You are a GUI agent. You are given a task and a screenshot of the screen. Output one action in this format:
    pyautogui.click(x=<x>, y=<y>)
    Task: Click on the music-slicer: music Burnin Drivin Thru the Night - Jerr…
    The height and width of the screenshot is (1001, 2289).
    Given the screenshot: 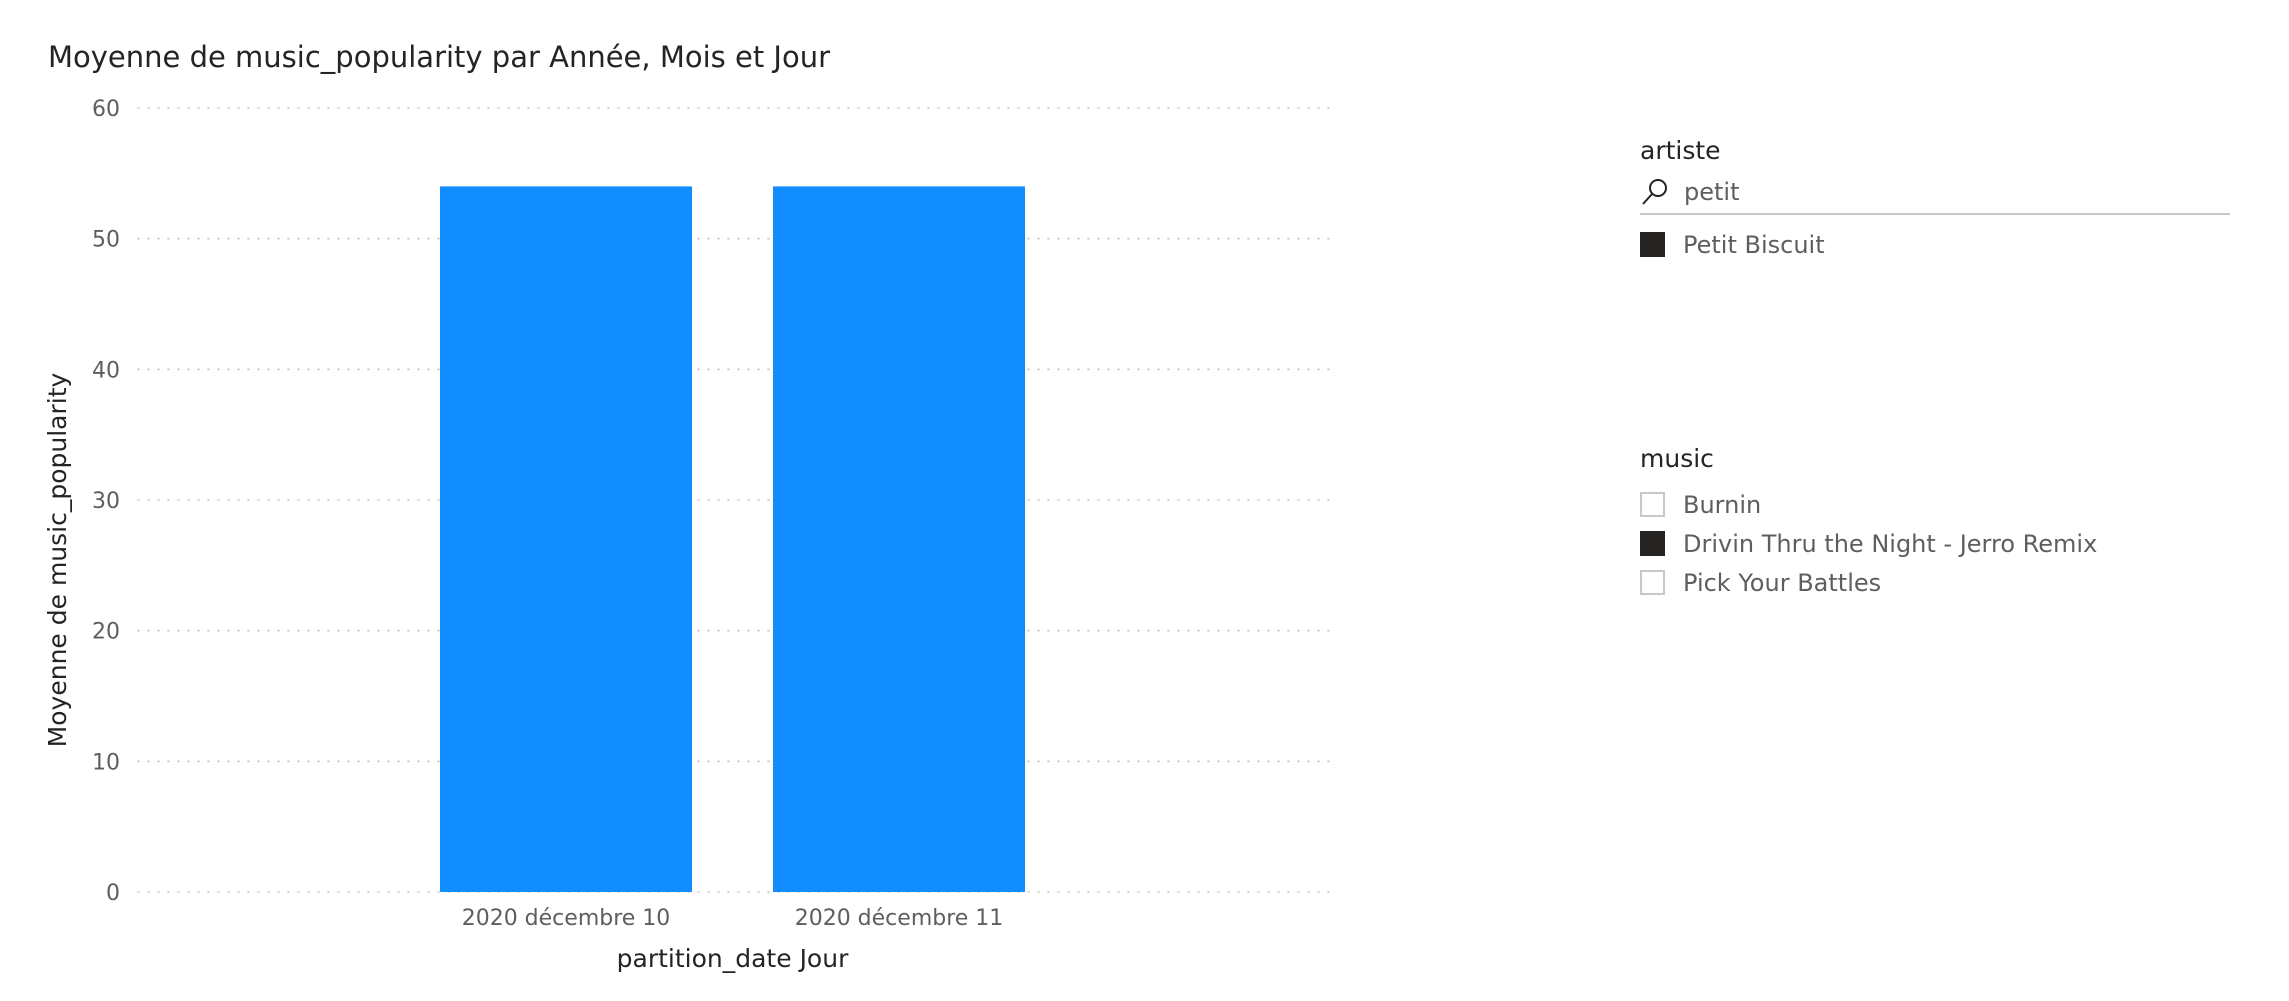 What is the action you would take?
    pyautogui.click(x=1940, y=523)
    